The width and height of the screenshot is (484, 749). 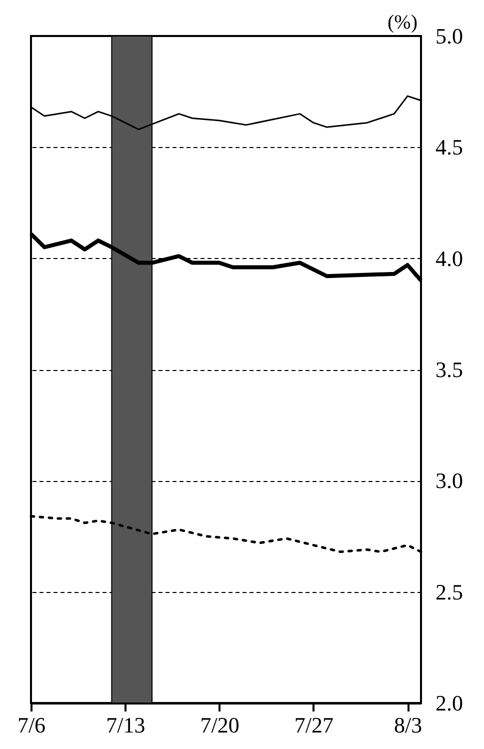 I want to click on y-tick-label: 3.5, so click(x=449, y=369).